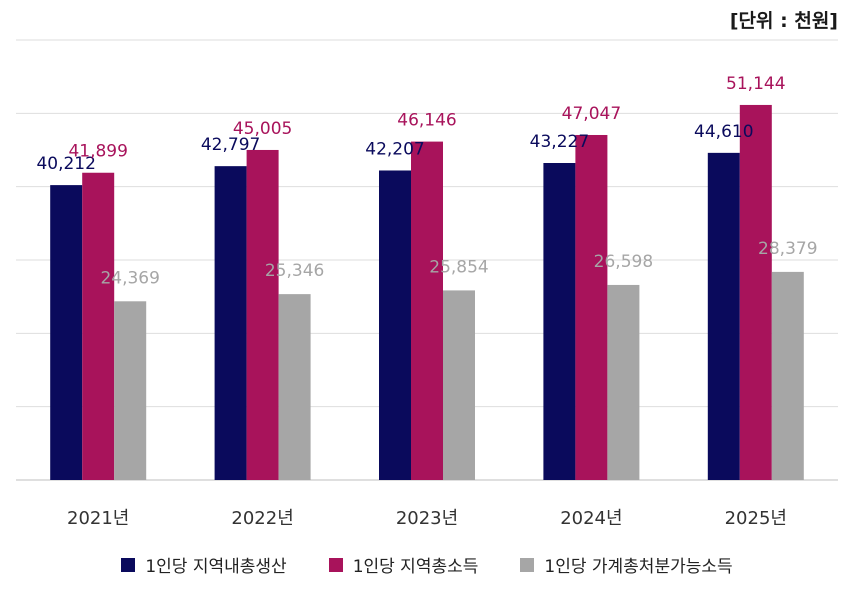 This screenshot has width=854, height=595. What do you see at coordinates (129, 278) in the screenshot?
I see `data-label: 24,369` at bounding box center [129, 278].